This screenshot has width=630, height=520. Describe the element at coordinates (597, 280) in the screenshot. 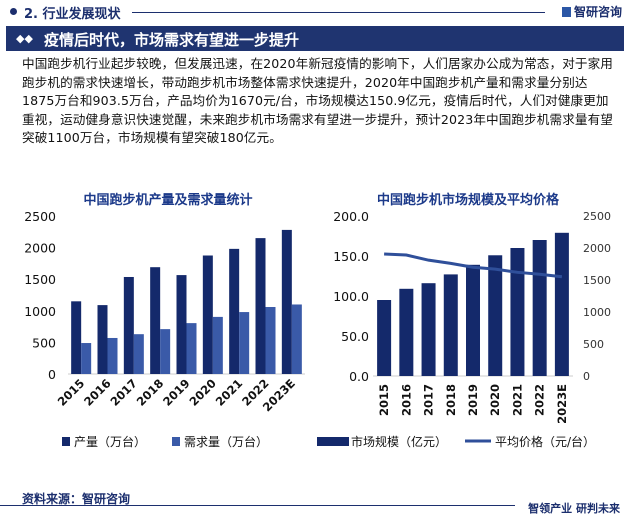

I see `y2-tick-label: 1500` at that location.